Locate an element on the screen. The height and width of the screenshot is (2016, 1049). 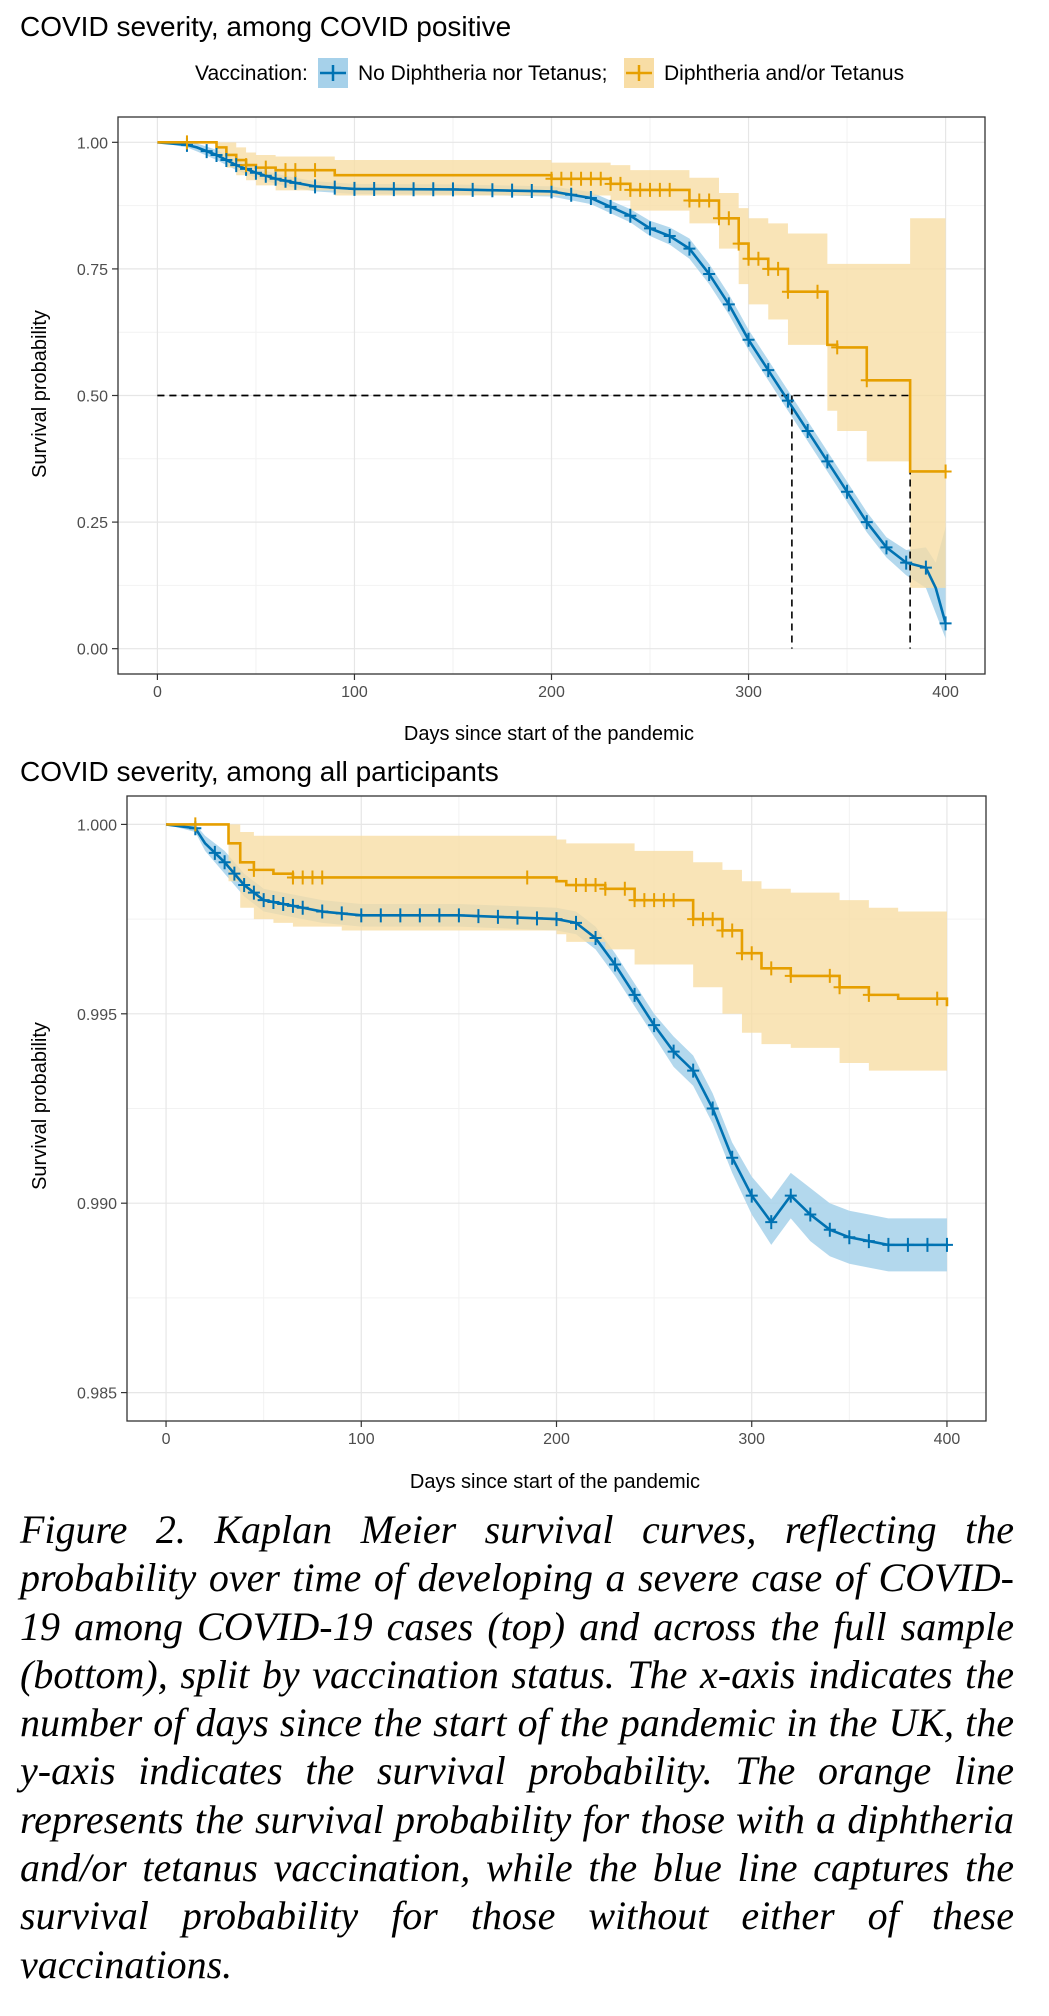
y-tick-label: 1.00 is located at coordinates (92, 143).